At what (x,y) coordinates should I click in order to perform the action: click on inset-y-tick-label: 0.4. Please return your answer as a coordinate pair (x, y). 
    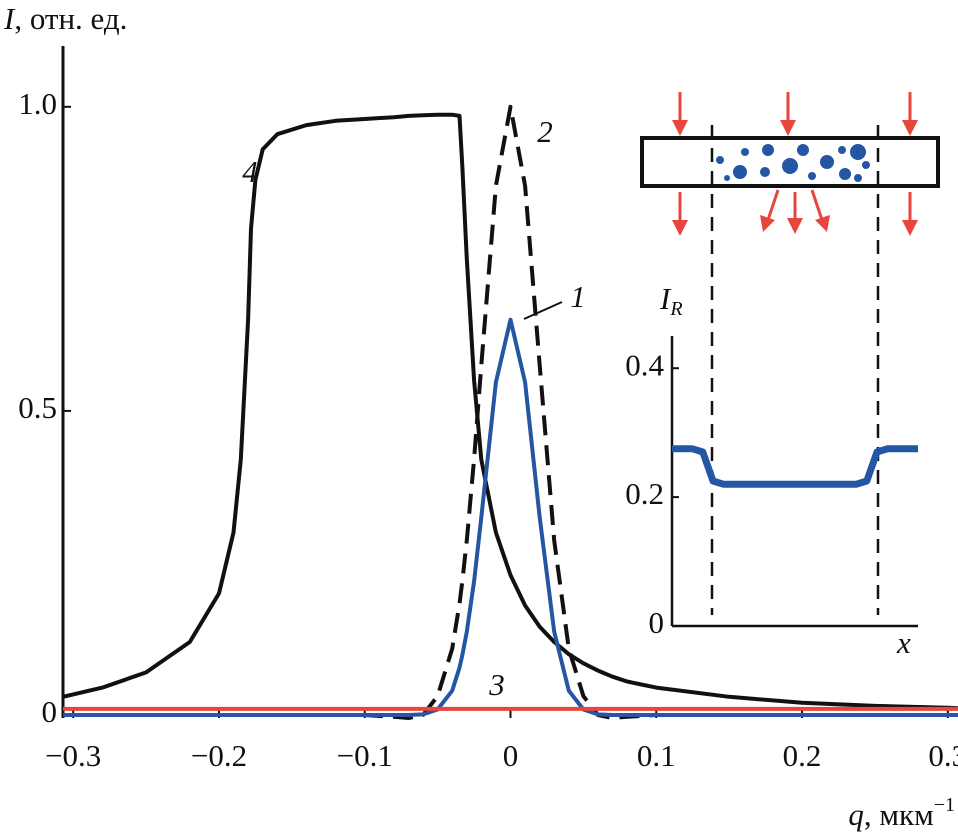
    Looking at the image, I should click on (644, 364).